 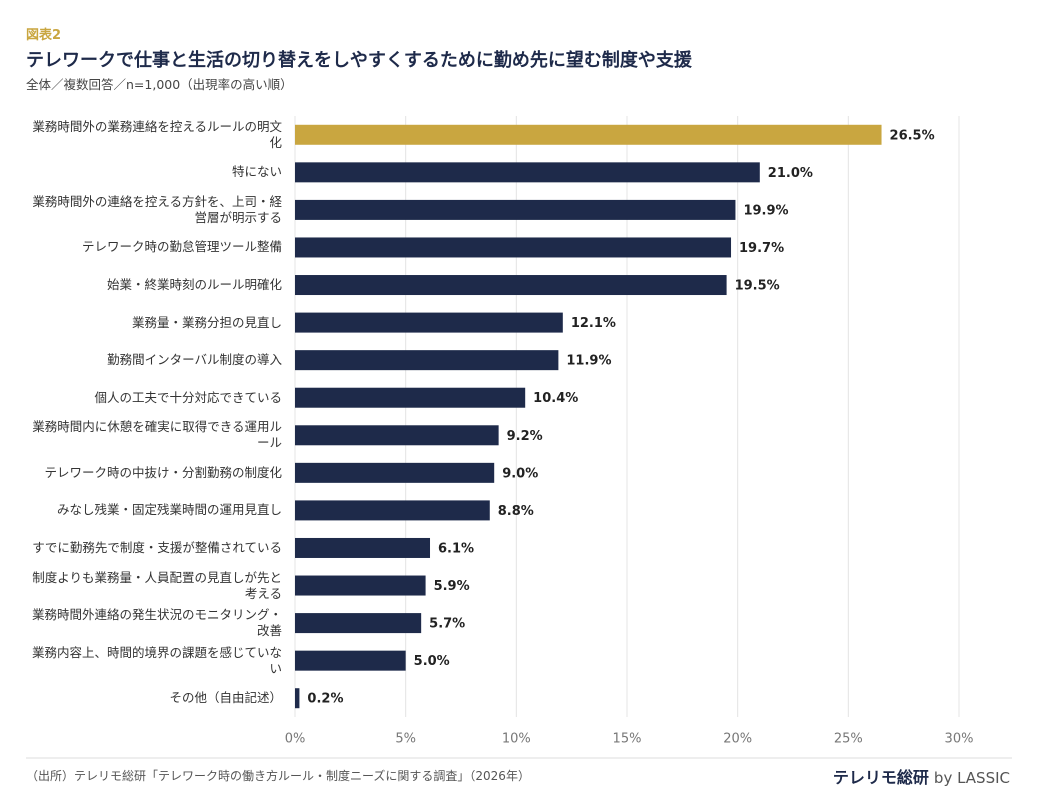 What do you see at coordinates (761, 248) in the screenshot?
I see `value-label: 19.7%` at bounding box center [761, 248].